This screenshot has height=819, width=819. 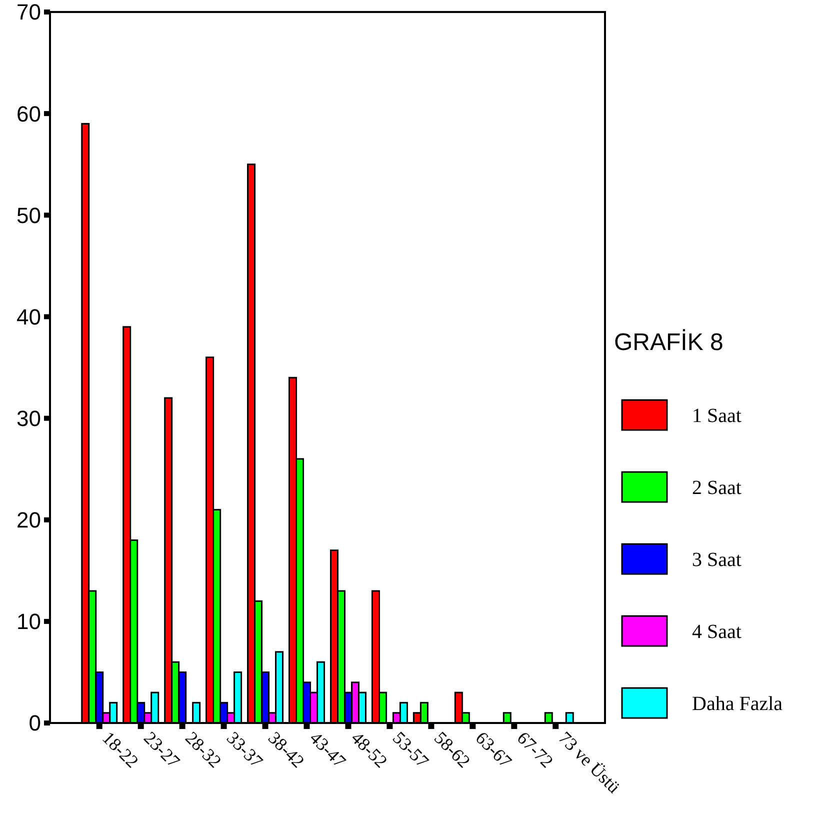 What do you see at coordinates (28, 12) in the screenshot?
I see `y-tick-label: 70` at bounding box center [28, 12].